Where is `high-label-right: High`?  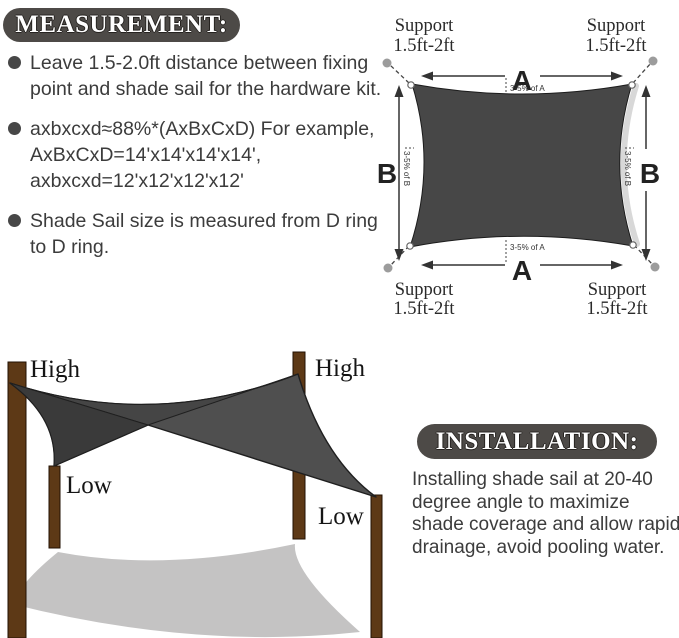 high-label-right: High is located at coordinates (340, 368).